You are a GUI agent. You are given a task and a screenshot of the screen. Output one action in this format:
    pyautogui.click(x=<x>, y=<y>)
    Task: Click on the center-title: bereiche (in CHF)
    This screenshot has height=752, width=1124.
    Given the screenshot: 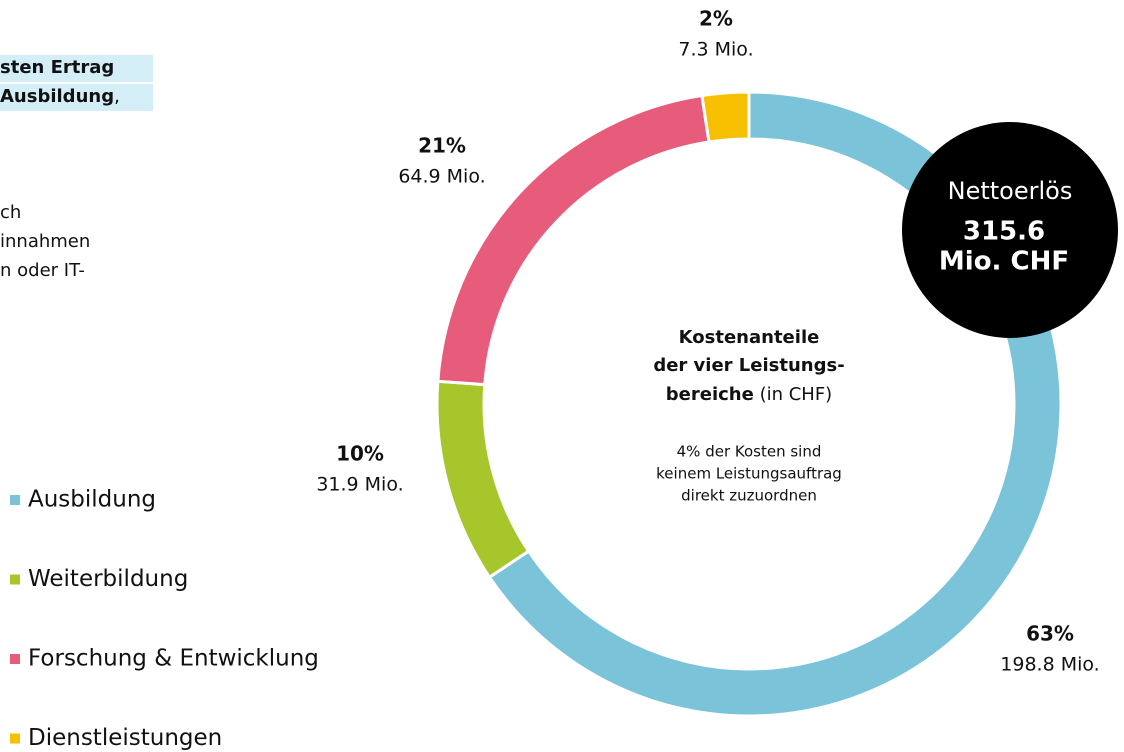 What is the action you would take?
    pyautogui.click(x=749, y=394)
    